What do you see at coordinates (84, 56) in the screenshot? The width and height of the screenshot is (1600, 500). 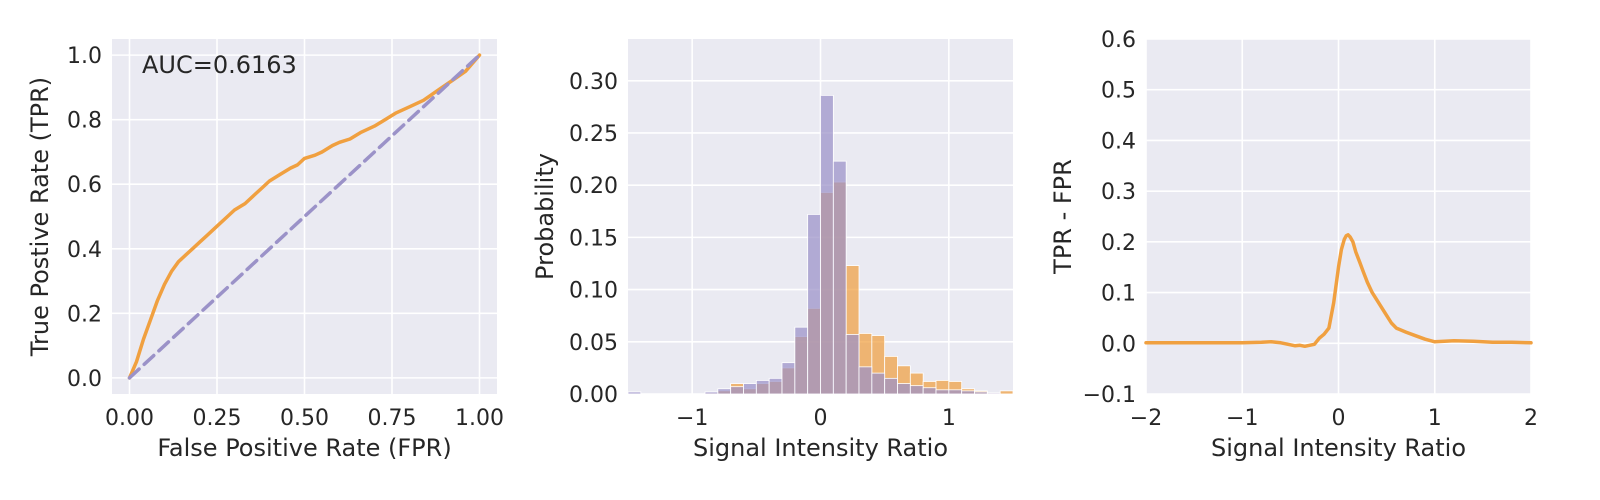 I see `y-tick-label: 1.0` at bounding box center [84, 56].